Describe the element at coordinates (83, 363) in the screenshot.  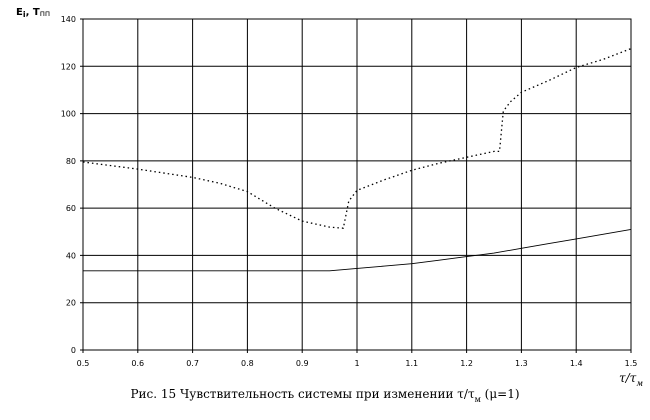
I see `x-tick-label: 0.5` at that location.